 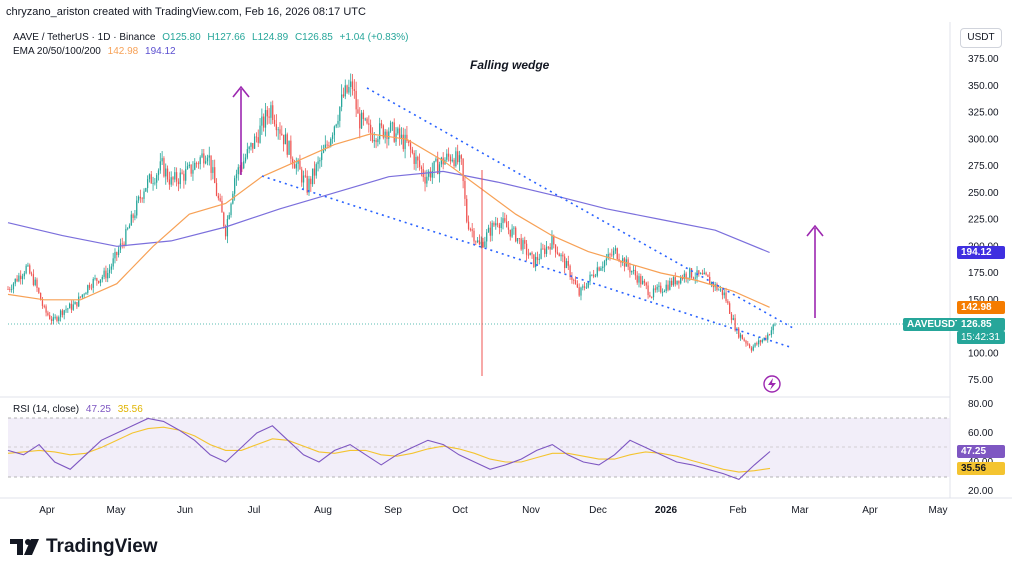 I want to click on rsi-band, so click(x=479, y=447).